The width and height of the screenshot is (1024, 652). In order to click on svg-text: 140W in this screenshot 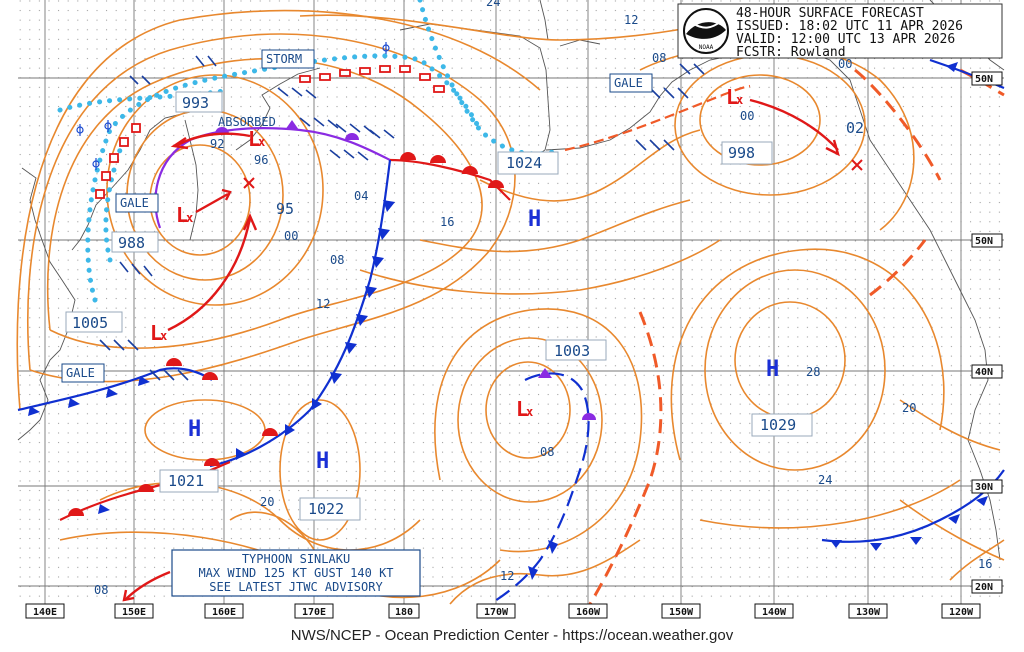, I will do `click(774, 612)`.